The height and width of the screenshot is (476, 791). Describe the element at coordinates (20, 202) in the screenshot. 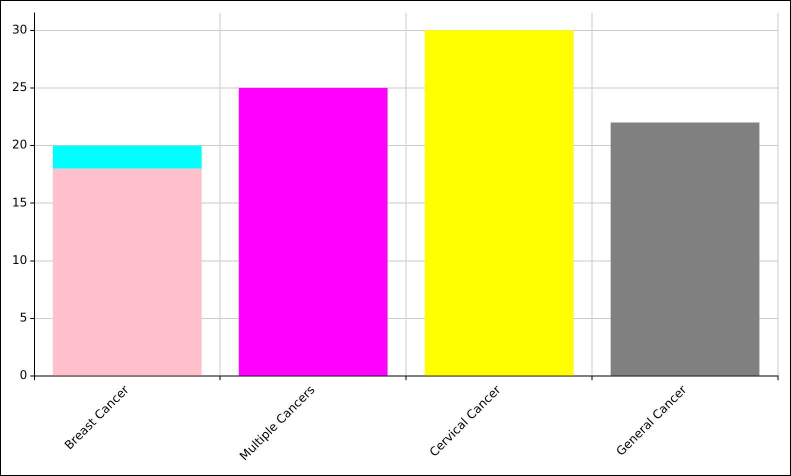

I see `y-tick-label: 15` at that location.